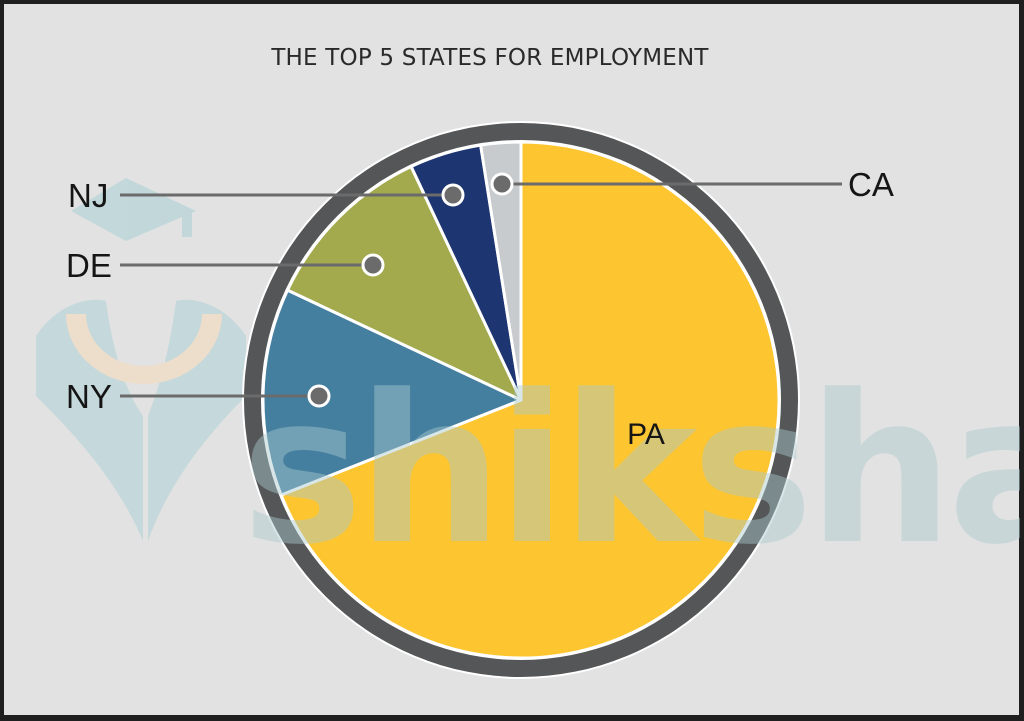  I want to click on slice-label-pa: PA, so click(646, 434).